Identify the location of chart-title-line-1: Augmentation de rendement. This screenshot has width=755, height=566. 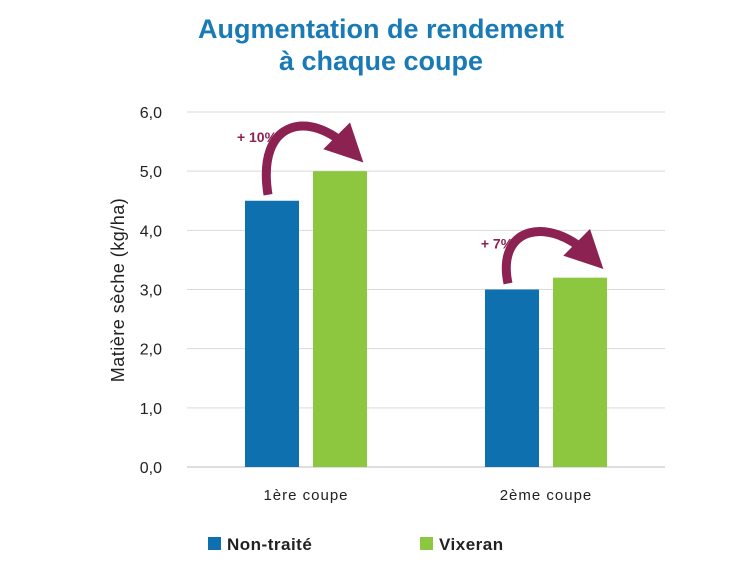
(381, 29).